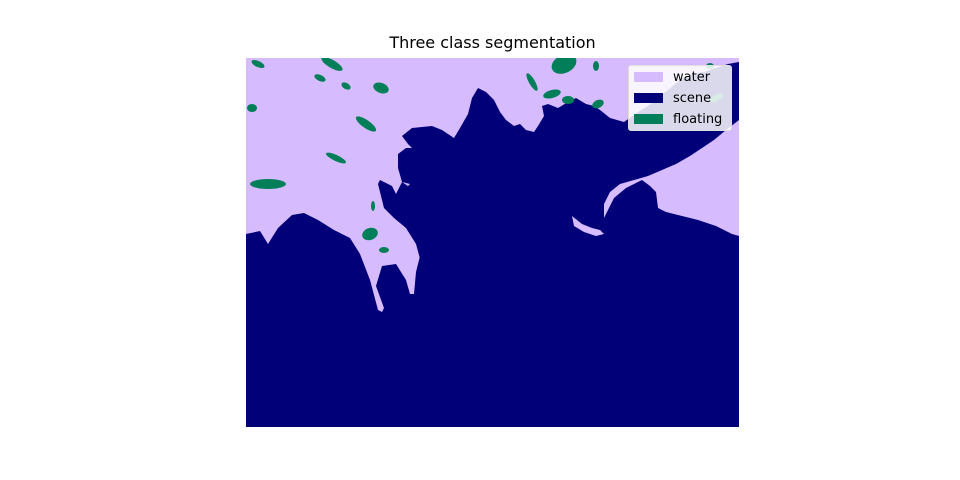 Image resolution: width=960 pixels, height=480 pixels. Describe the element at coordinates (672, 98) in the screenshot. I see `legend-entry-scene: scene` at that location.